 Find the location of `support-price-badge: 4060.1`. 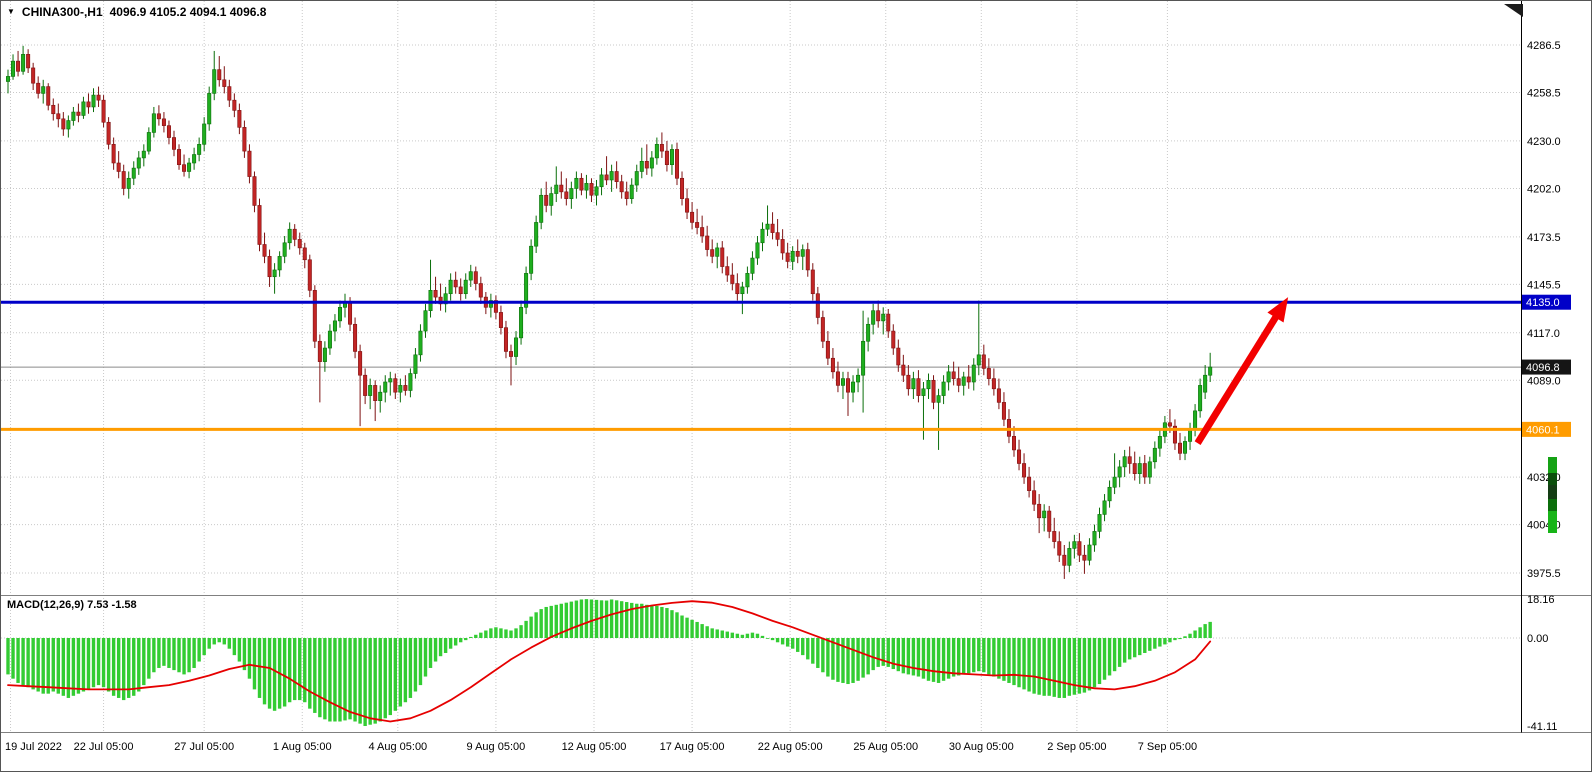

support-price-badge: 4060.1 is located at coordinates (1546, 429).